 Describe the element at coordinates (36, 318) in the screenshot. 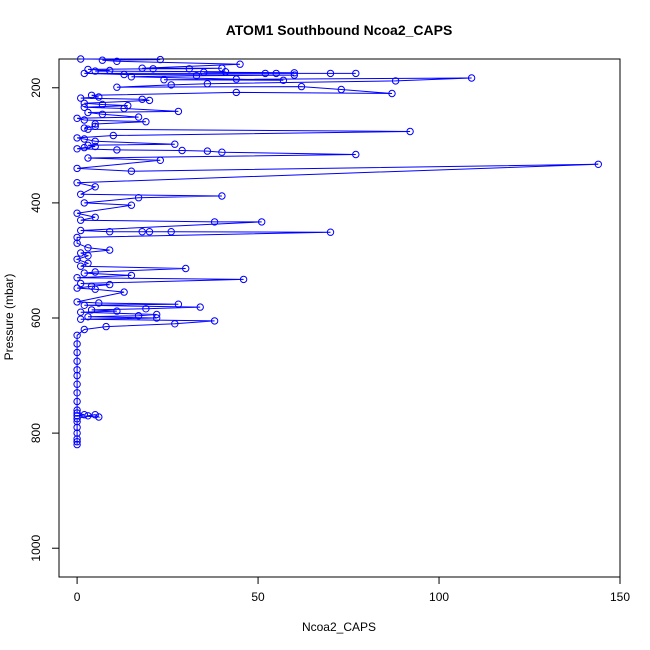

I see `y-tick-label: 600` at that location.